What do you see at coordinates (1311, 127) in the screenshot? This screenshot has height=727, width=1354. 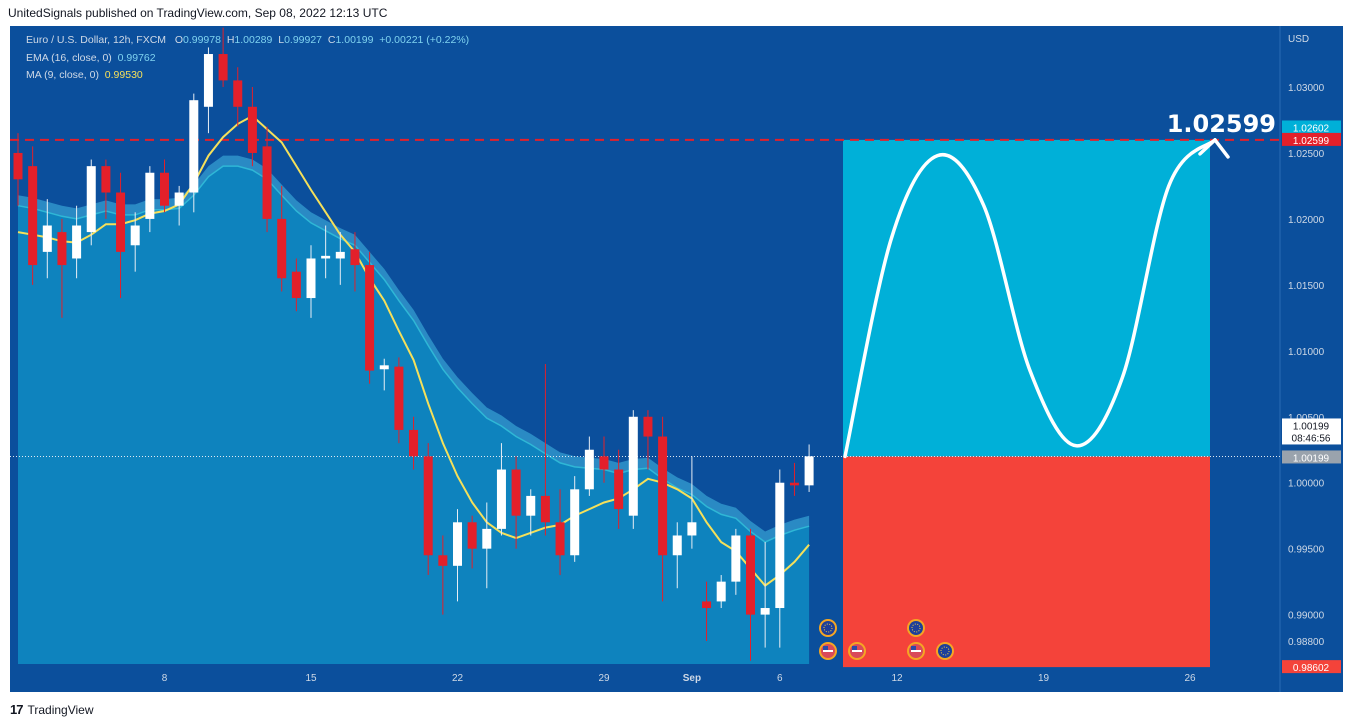 I see `target-price-tag: 1.02602` at bounding box center [1311, 127].